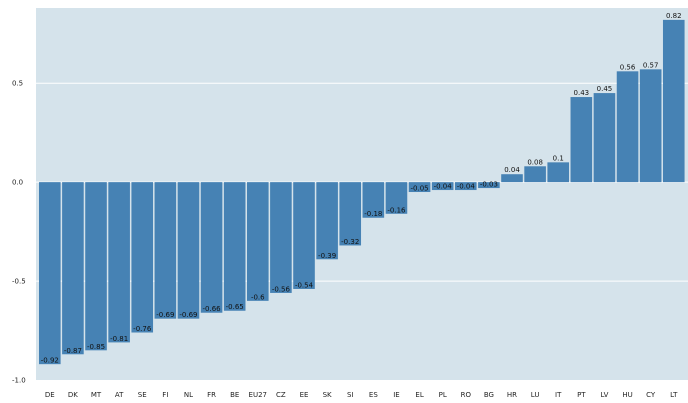 This screenshot has width=688, height=403. Describe the element at coordinates (235, 307) in the screenshot. I see `value-label-be: -0.65` at that location.